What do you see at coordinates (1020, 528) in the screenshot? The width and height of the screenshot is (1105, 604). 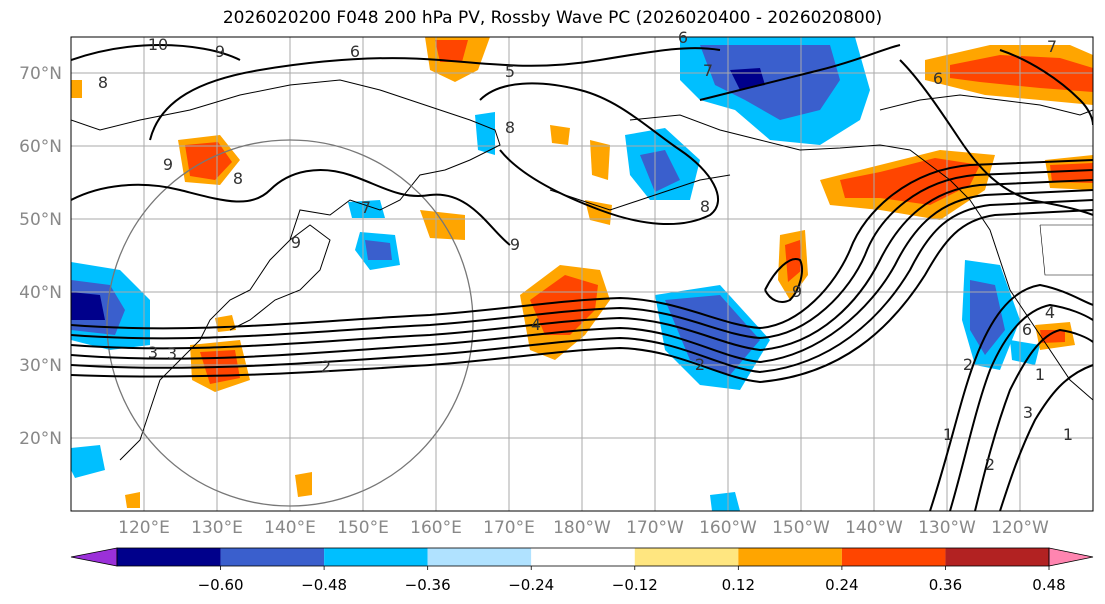 I see `longitude-label: 120°W` at bounding box center [1020, 528].